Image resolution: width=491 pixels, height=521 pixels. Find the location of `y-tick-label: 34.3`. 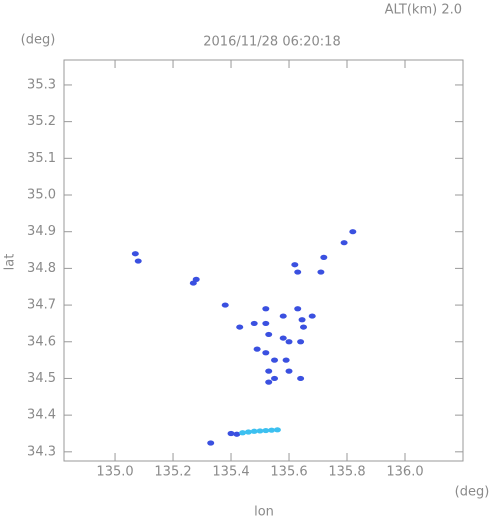

y-tick-label: 34.3 is located at coordinates (41, 451).